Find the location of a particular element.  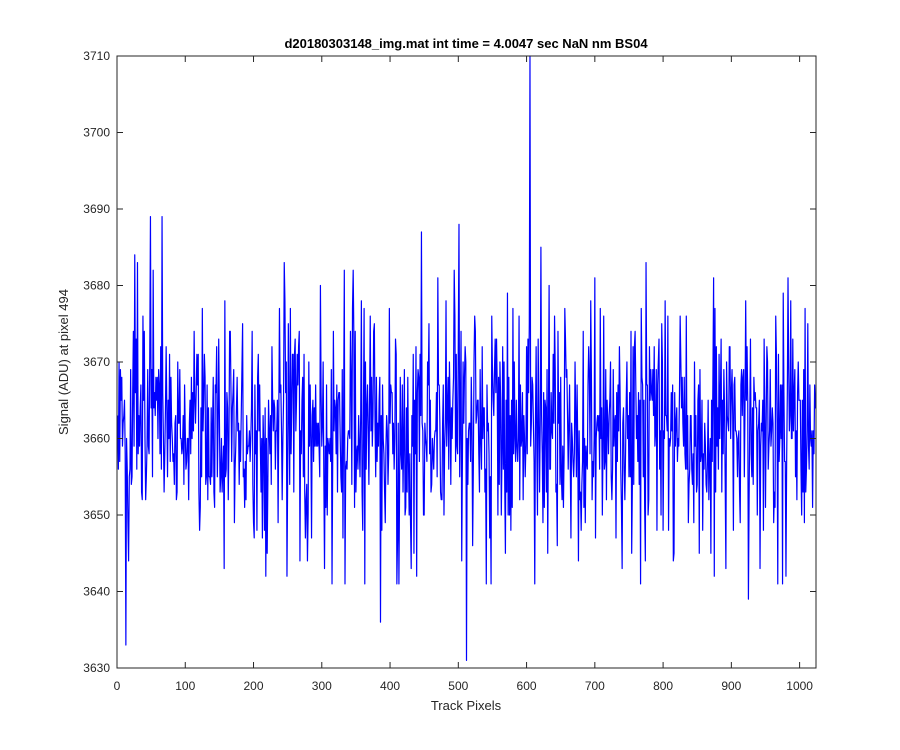

x-tick-label: 0 is located at coordinates (117, 686).